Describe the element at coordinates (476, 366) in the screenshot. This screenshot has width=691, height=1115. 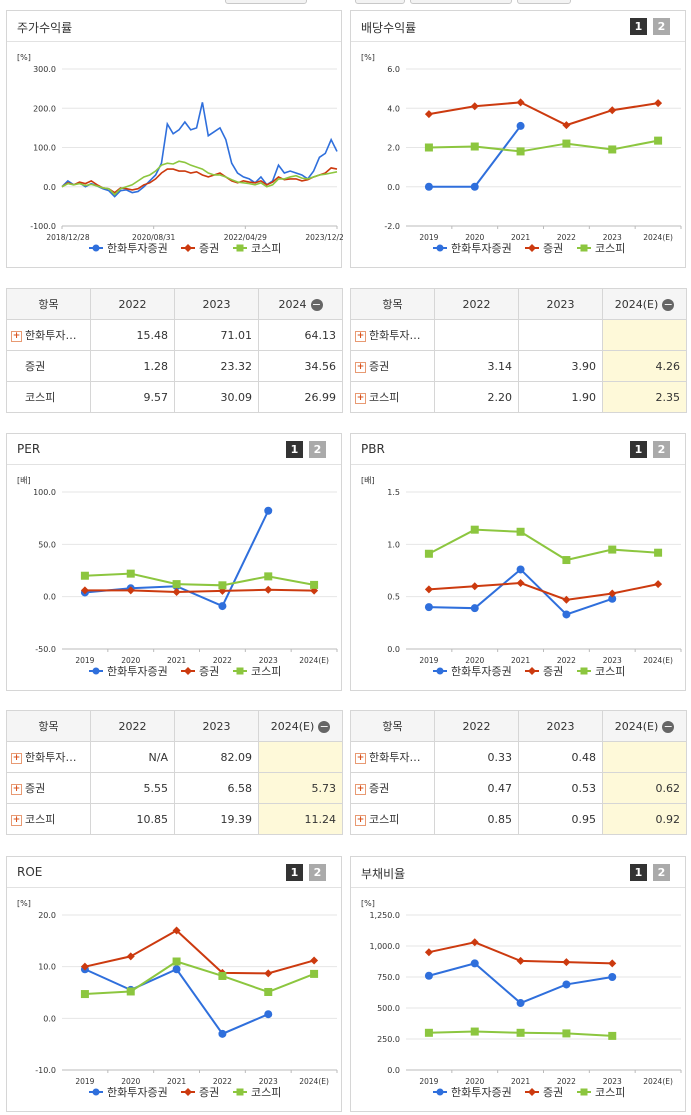
I see `table-cell: 3.14` at that location.